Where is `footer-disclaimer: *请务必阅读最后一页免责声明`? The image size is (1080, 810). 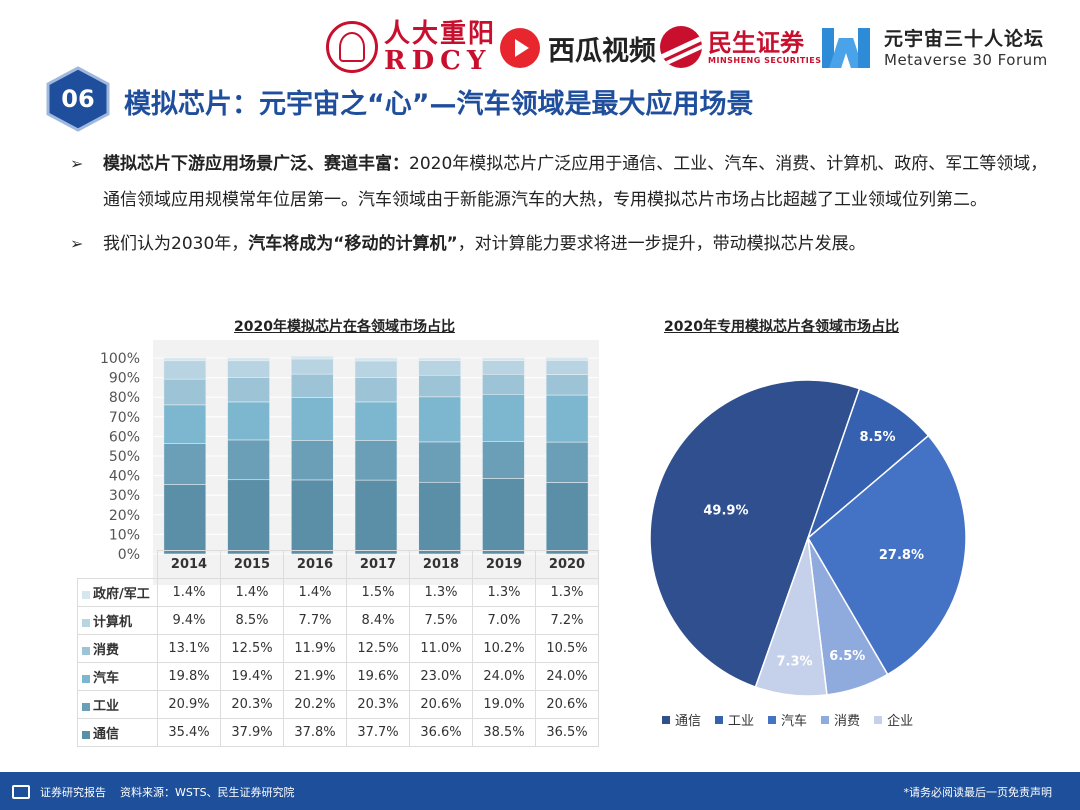
footer-disclaimer: *请务必阅读最后一页免责声明 is located at coordinates (978, 792).